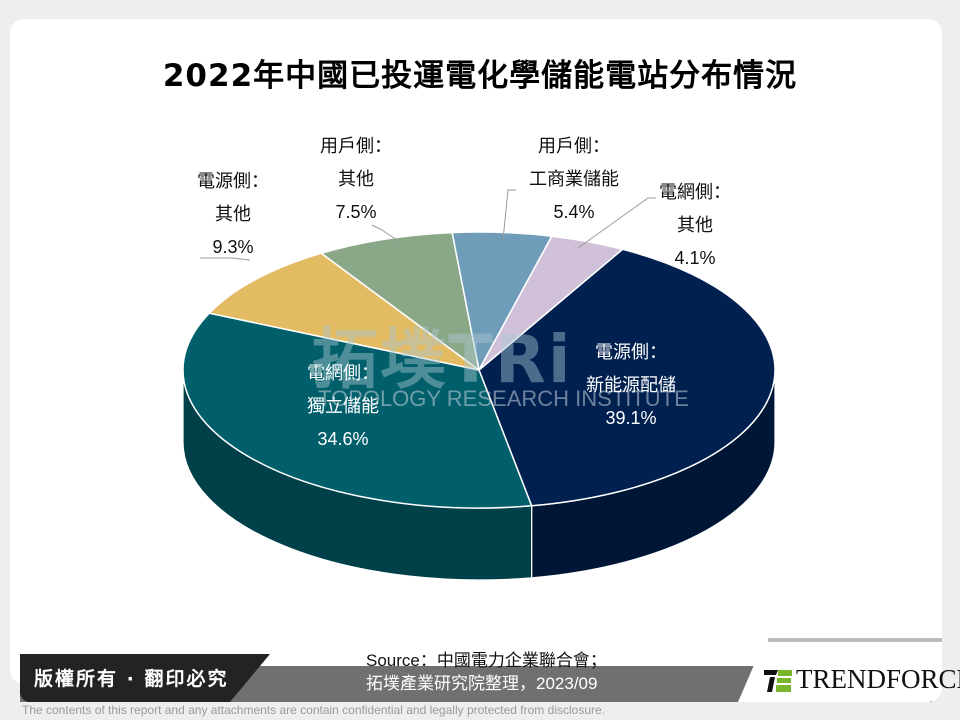  What do you see at coordinates (503, 398) in the screenshot?
I see `watermark-text: TOPOLOGY RESEARCH INSTITUTE` at bounding box center [503, 398].